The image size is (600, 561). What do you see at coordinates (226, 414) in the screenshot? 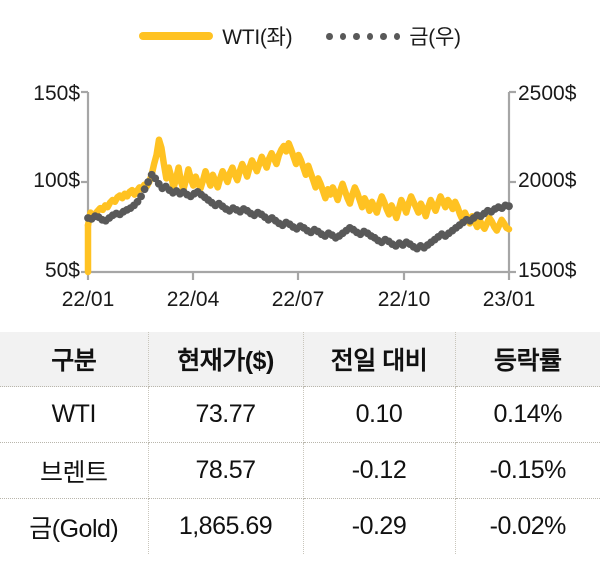
I see `row-price-wti: 73.77` at bounding box center [226, 414].